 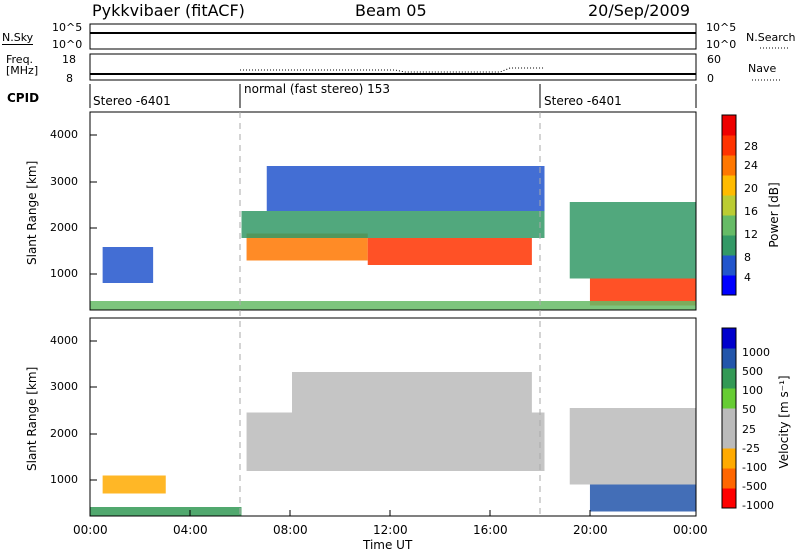 I want to click on vel-cb-tick-neg25: -25, so click(x=751, y=448).